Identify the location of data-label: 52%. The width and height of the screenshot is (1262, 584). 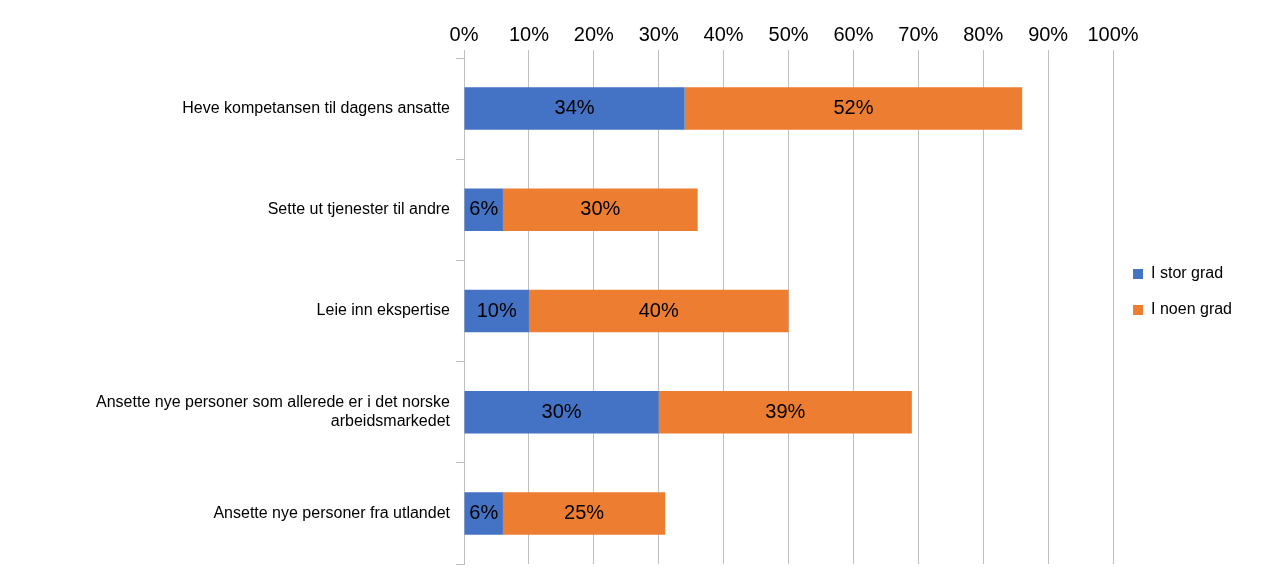
(853, 107).